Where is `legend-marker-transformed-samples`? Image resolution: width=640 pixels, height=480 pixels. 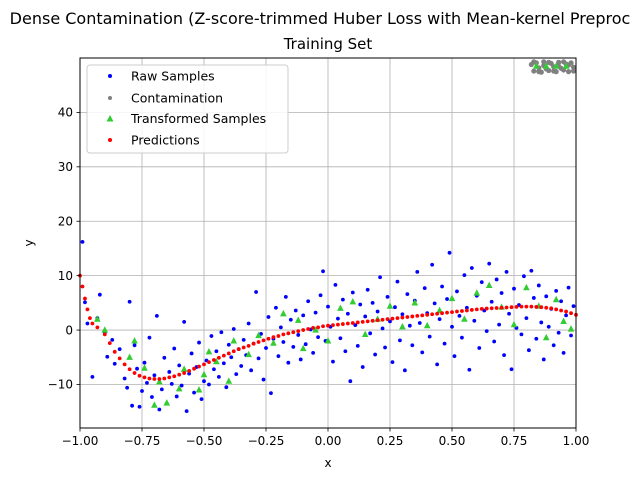 legend-marker-transformed-samples is located at coordinates (110, 118).